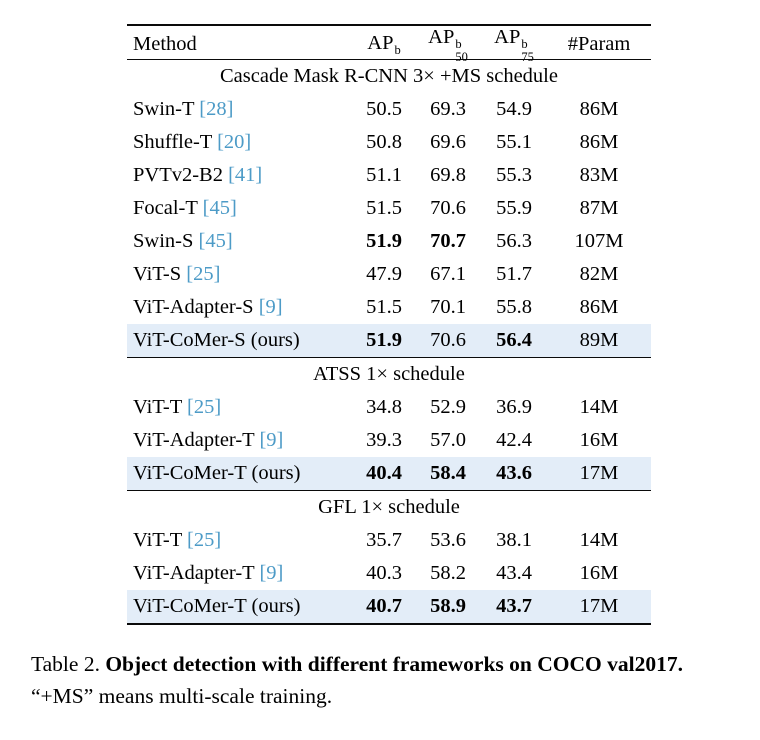  I want to click on citation-link: [20], so click(234, 142).